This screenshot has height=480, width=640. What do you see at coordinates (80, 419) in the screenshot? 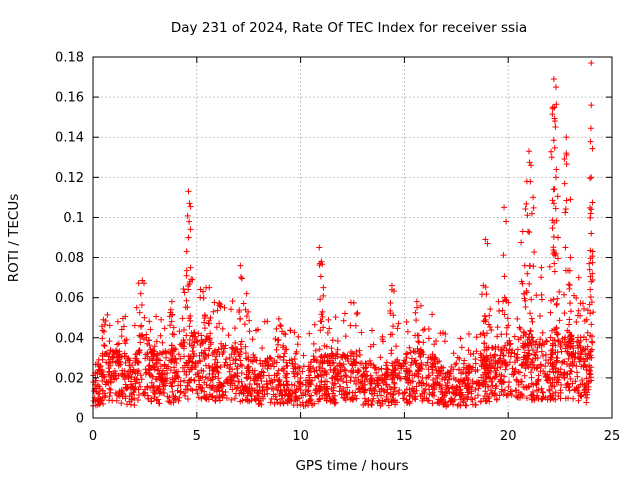
I see `y-tick-label: 0` at bounding box center [80, 419].